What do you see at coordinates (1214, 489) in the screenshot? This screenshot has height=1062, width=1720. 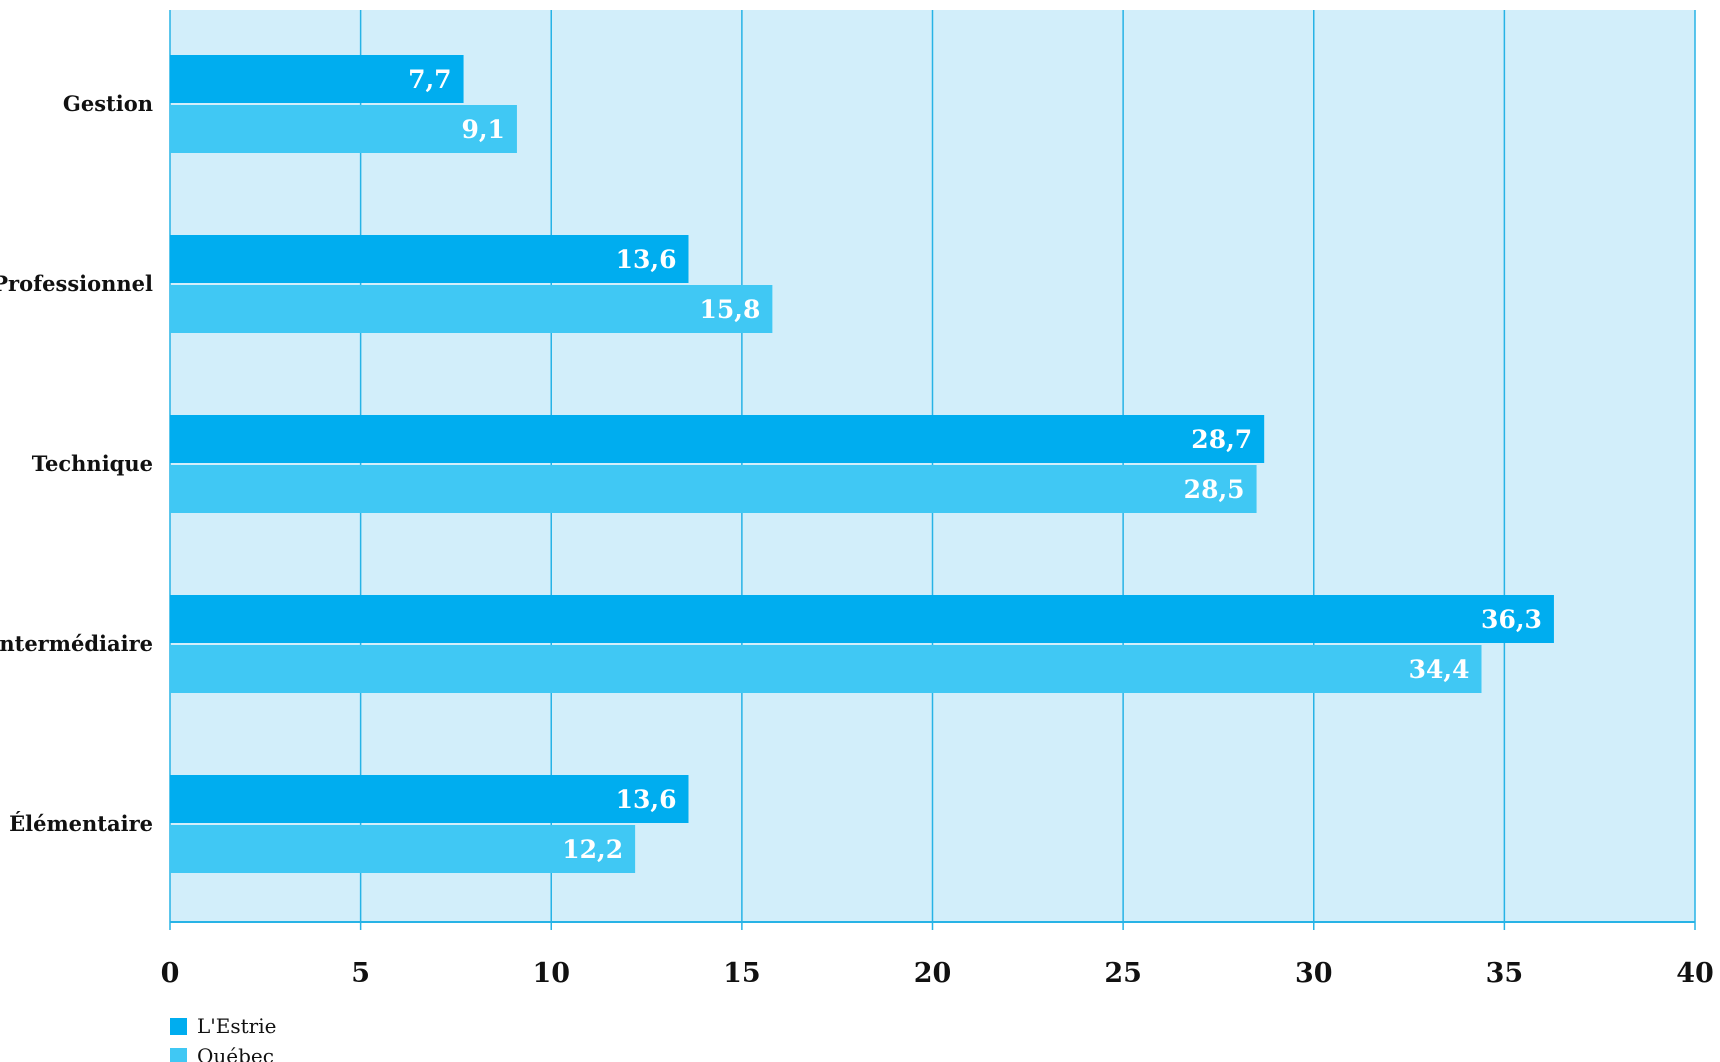 I see `bar-value-label: 28,5` at bounding box center [1214, 489].